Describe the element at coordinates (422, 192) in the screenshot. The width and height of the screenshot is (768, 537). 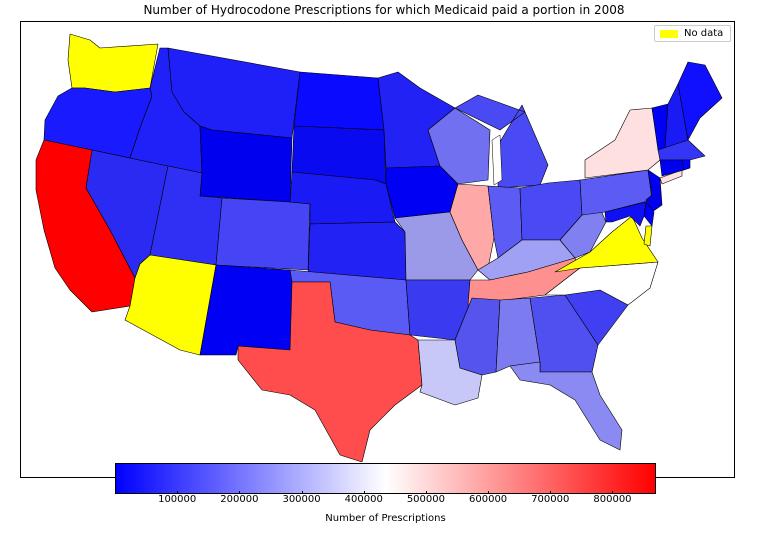
I see `state-IA` at that location.